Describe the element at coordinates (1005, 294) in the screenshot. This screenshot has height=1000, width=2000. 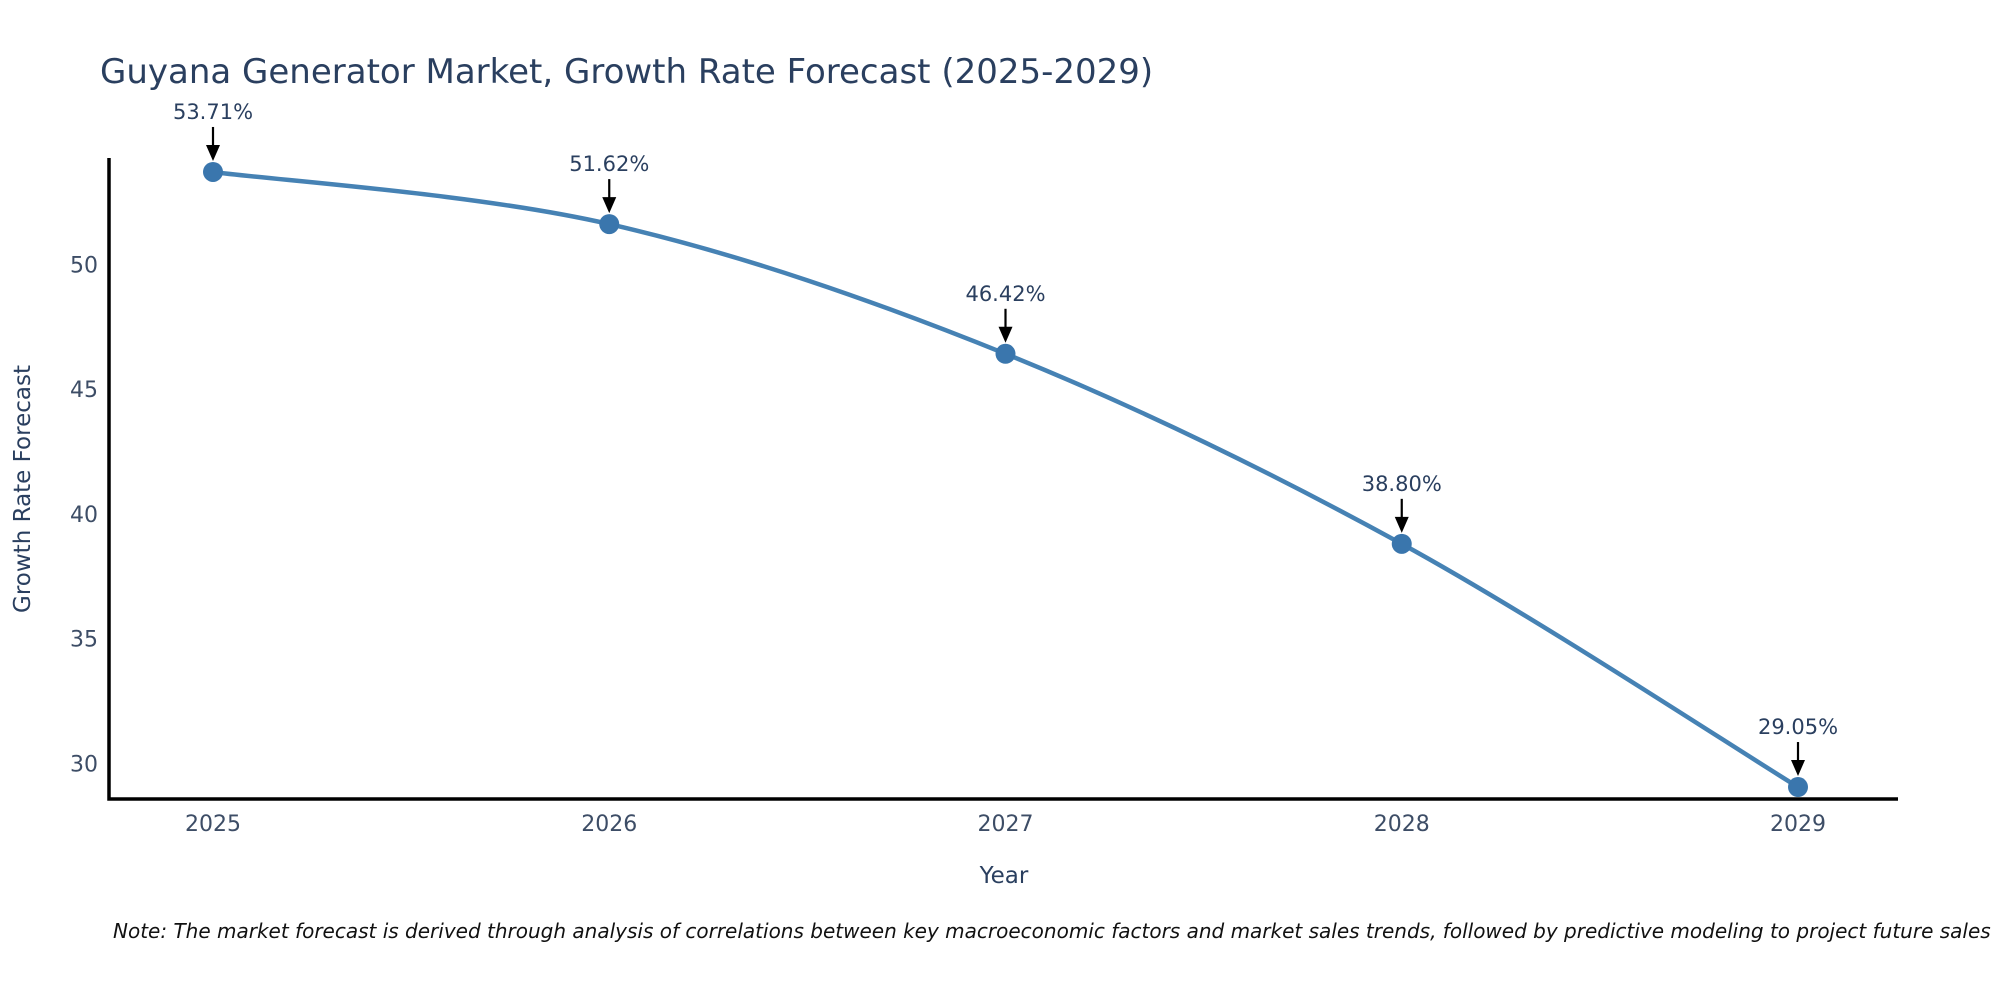
I see `data-point-label: 46.42%` at that location.